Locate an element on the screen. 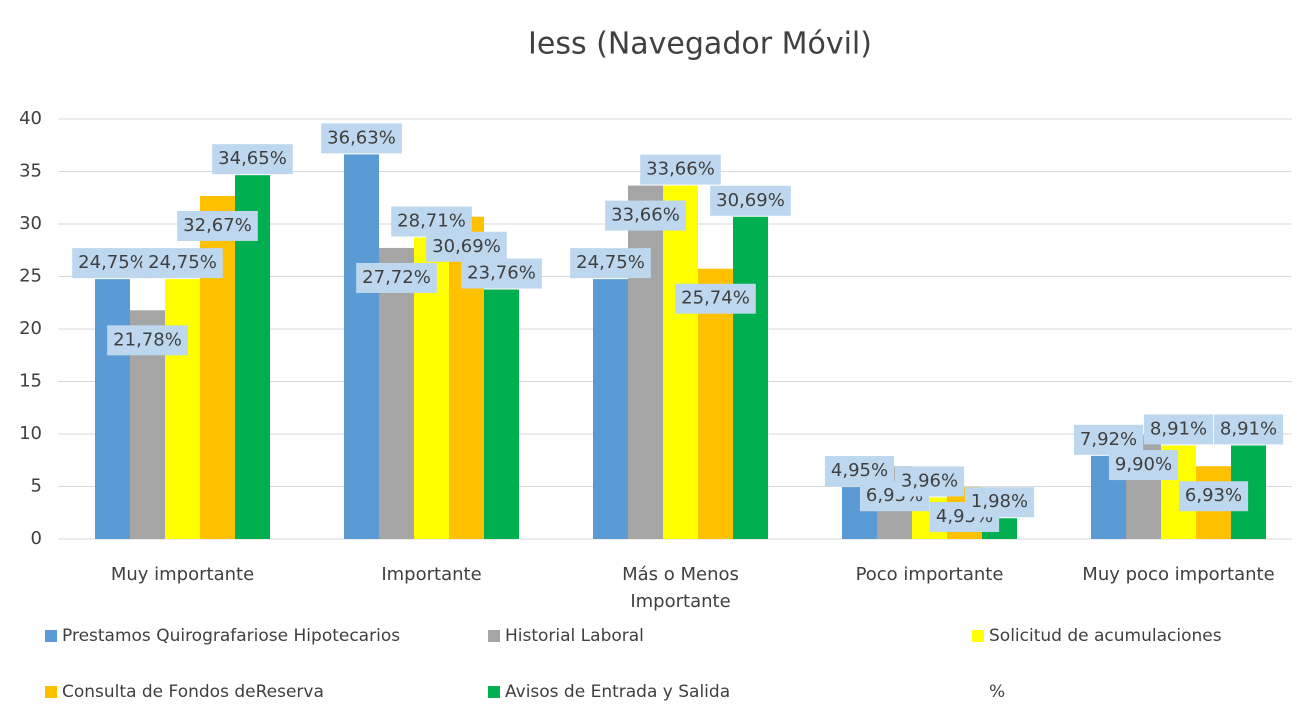 This screenshot has height=706, width=1298. data-label-text: 21,78% is located at coordinates (147, 339).